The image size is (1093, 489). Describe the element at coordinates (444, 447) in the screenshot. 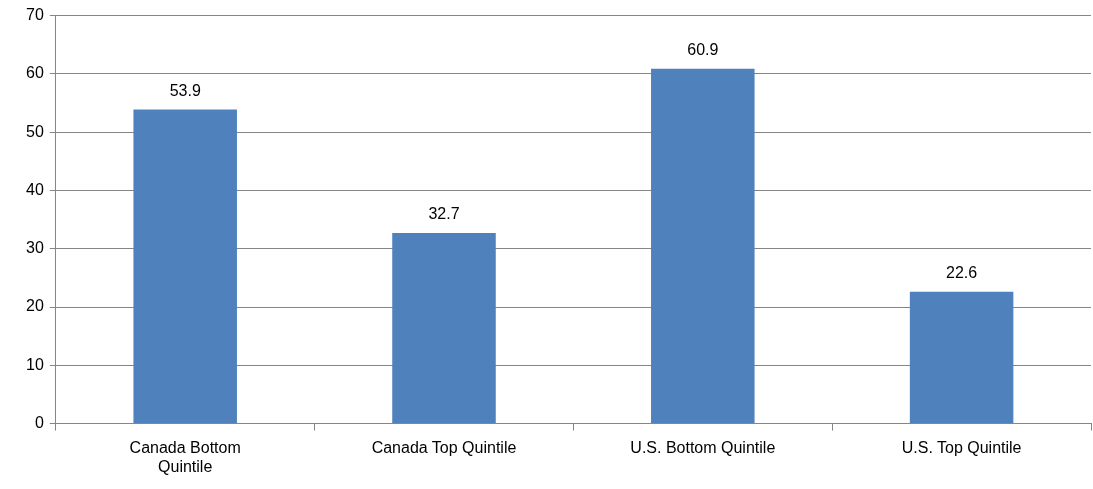

I see `x-tick-label: Canada Top Quintile` at that location.